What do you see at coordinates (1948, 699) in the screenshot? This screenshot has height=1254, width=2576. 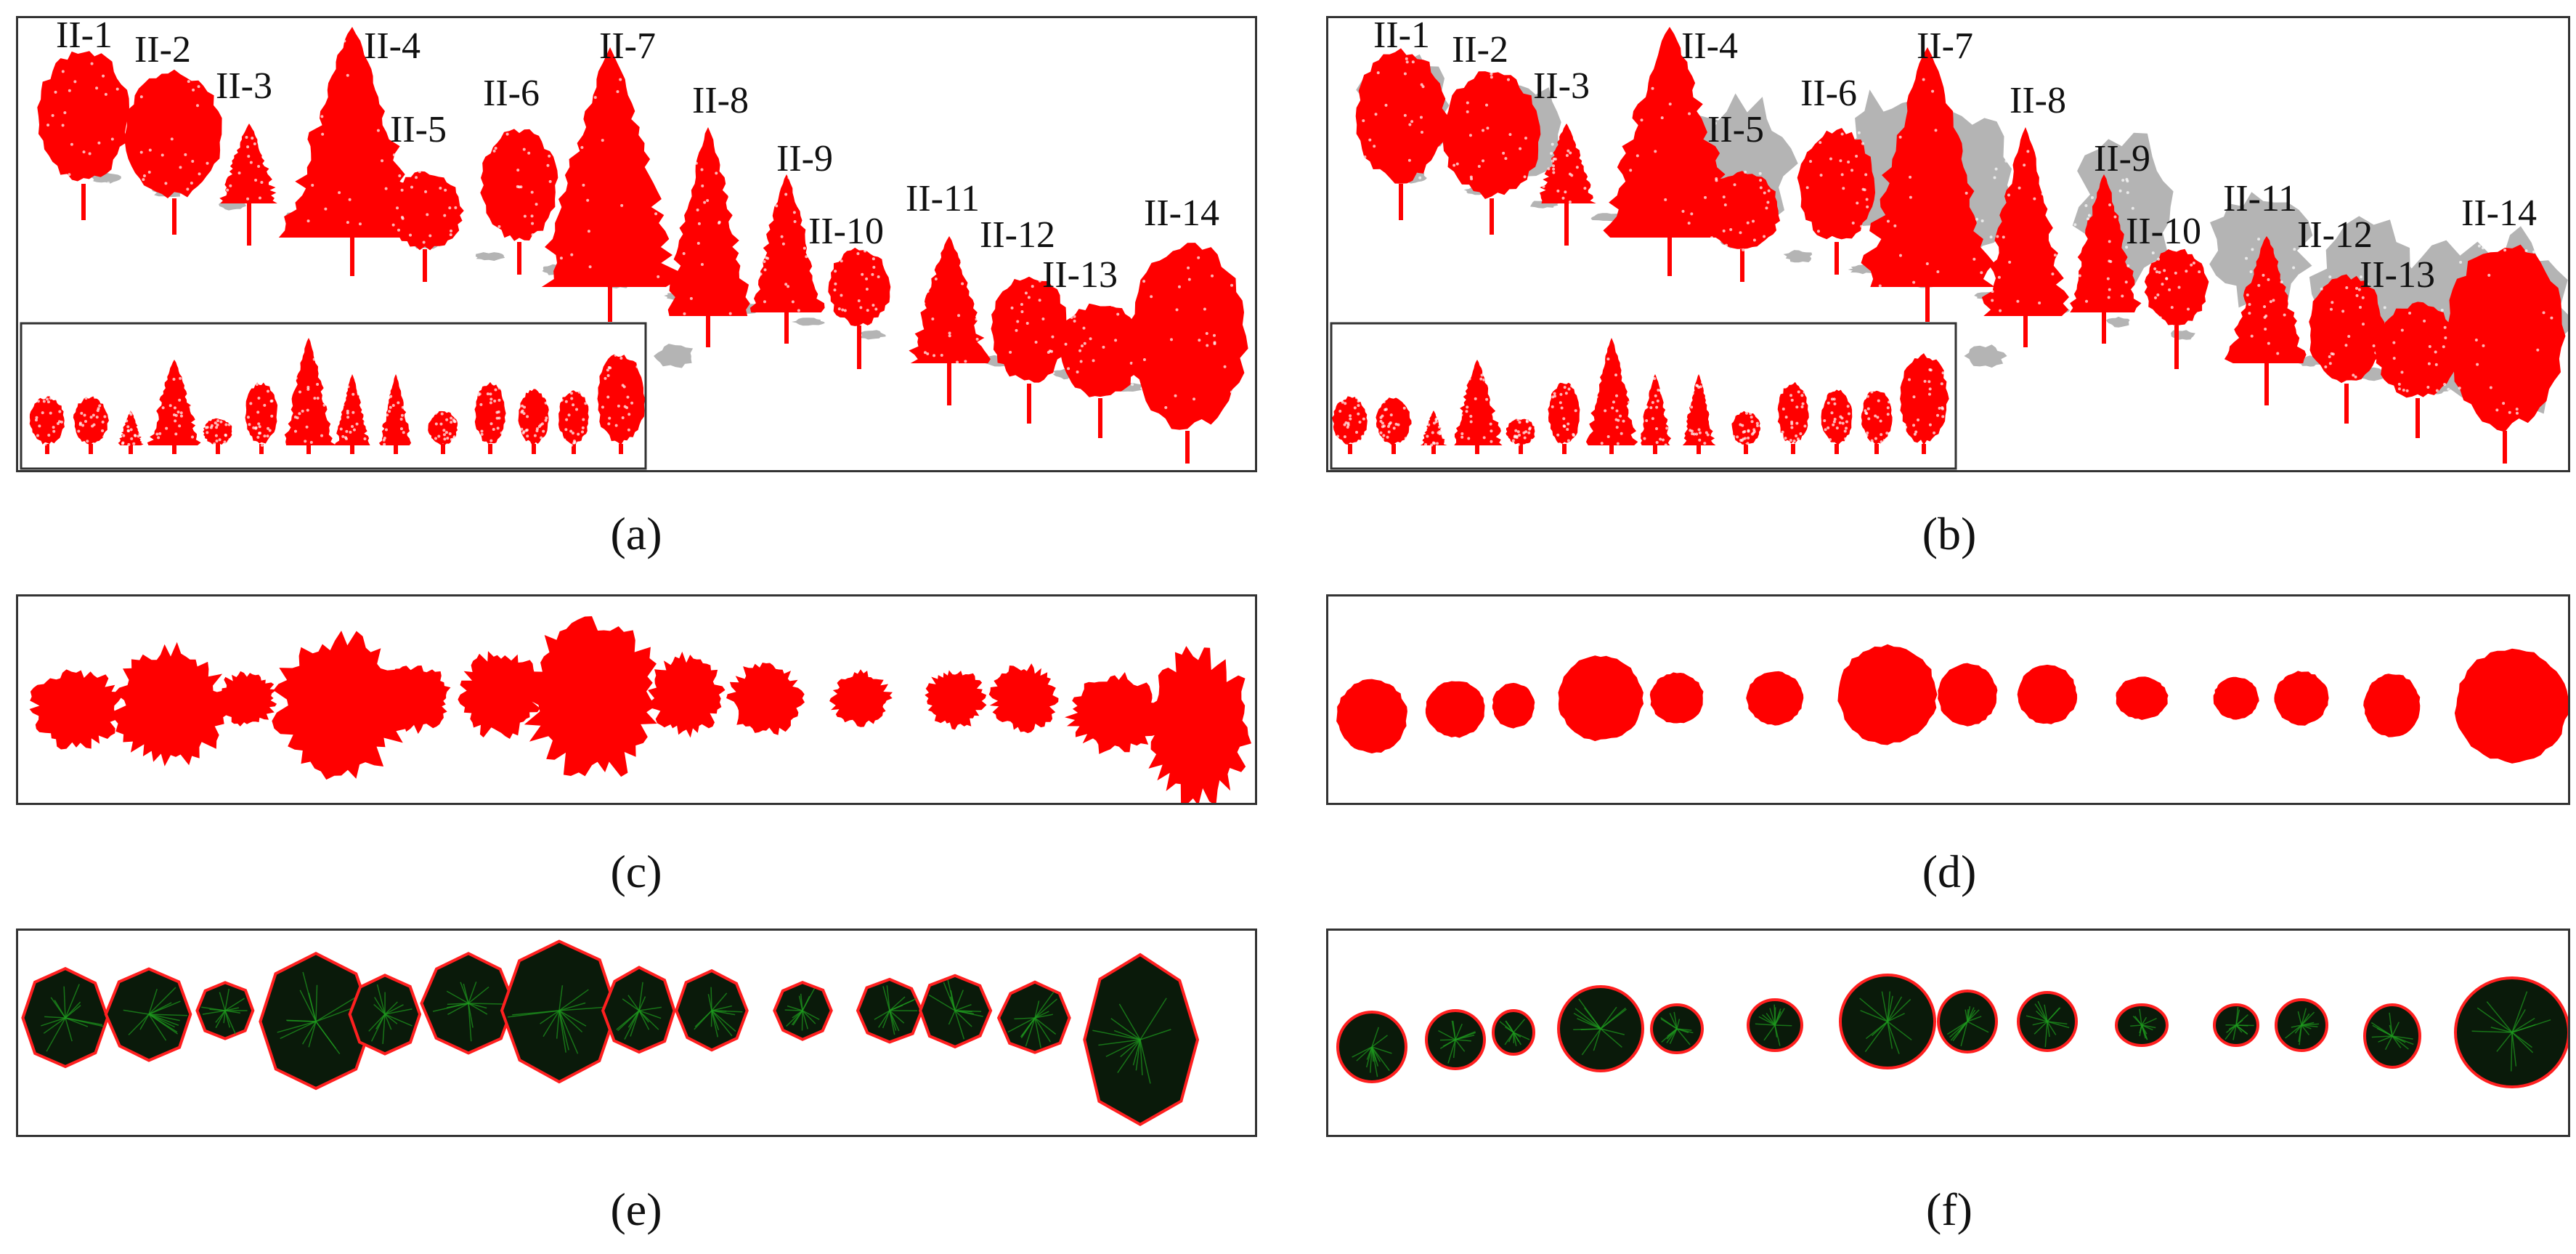 I see `panel-d` at bounding box center [1948, 699].